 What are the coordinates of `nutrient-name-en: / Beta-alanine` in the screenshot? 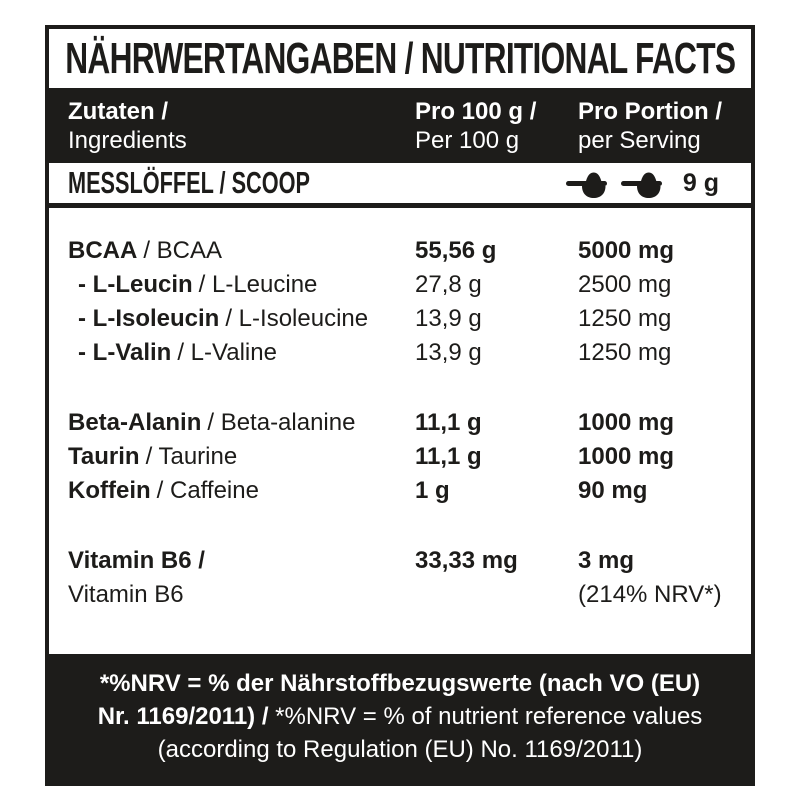 It's located at (281, 422).